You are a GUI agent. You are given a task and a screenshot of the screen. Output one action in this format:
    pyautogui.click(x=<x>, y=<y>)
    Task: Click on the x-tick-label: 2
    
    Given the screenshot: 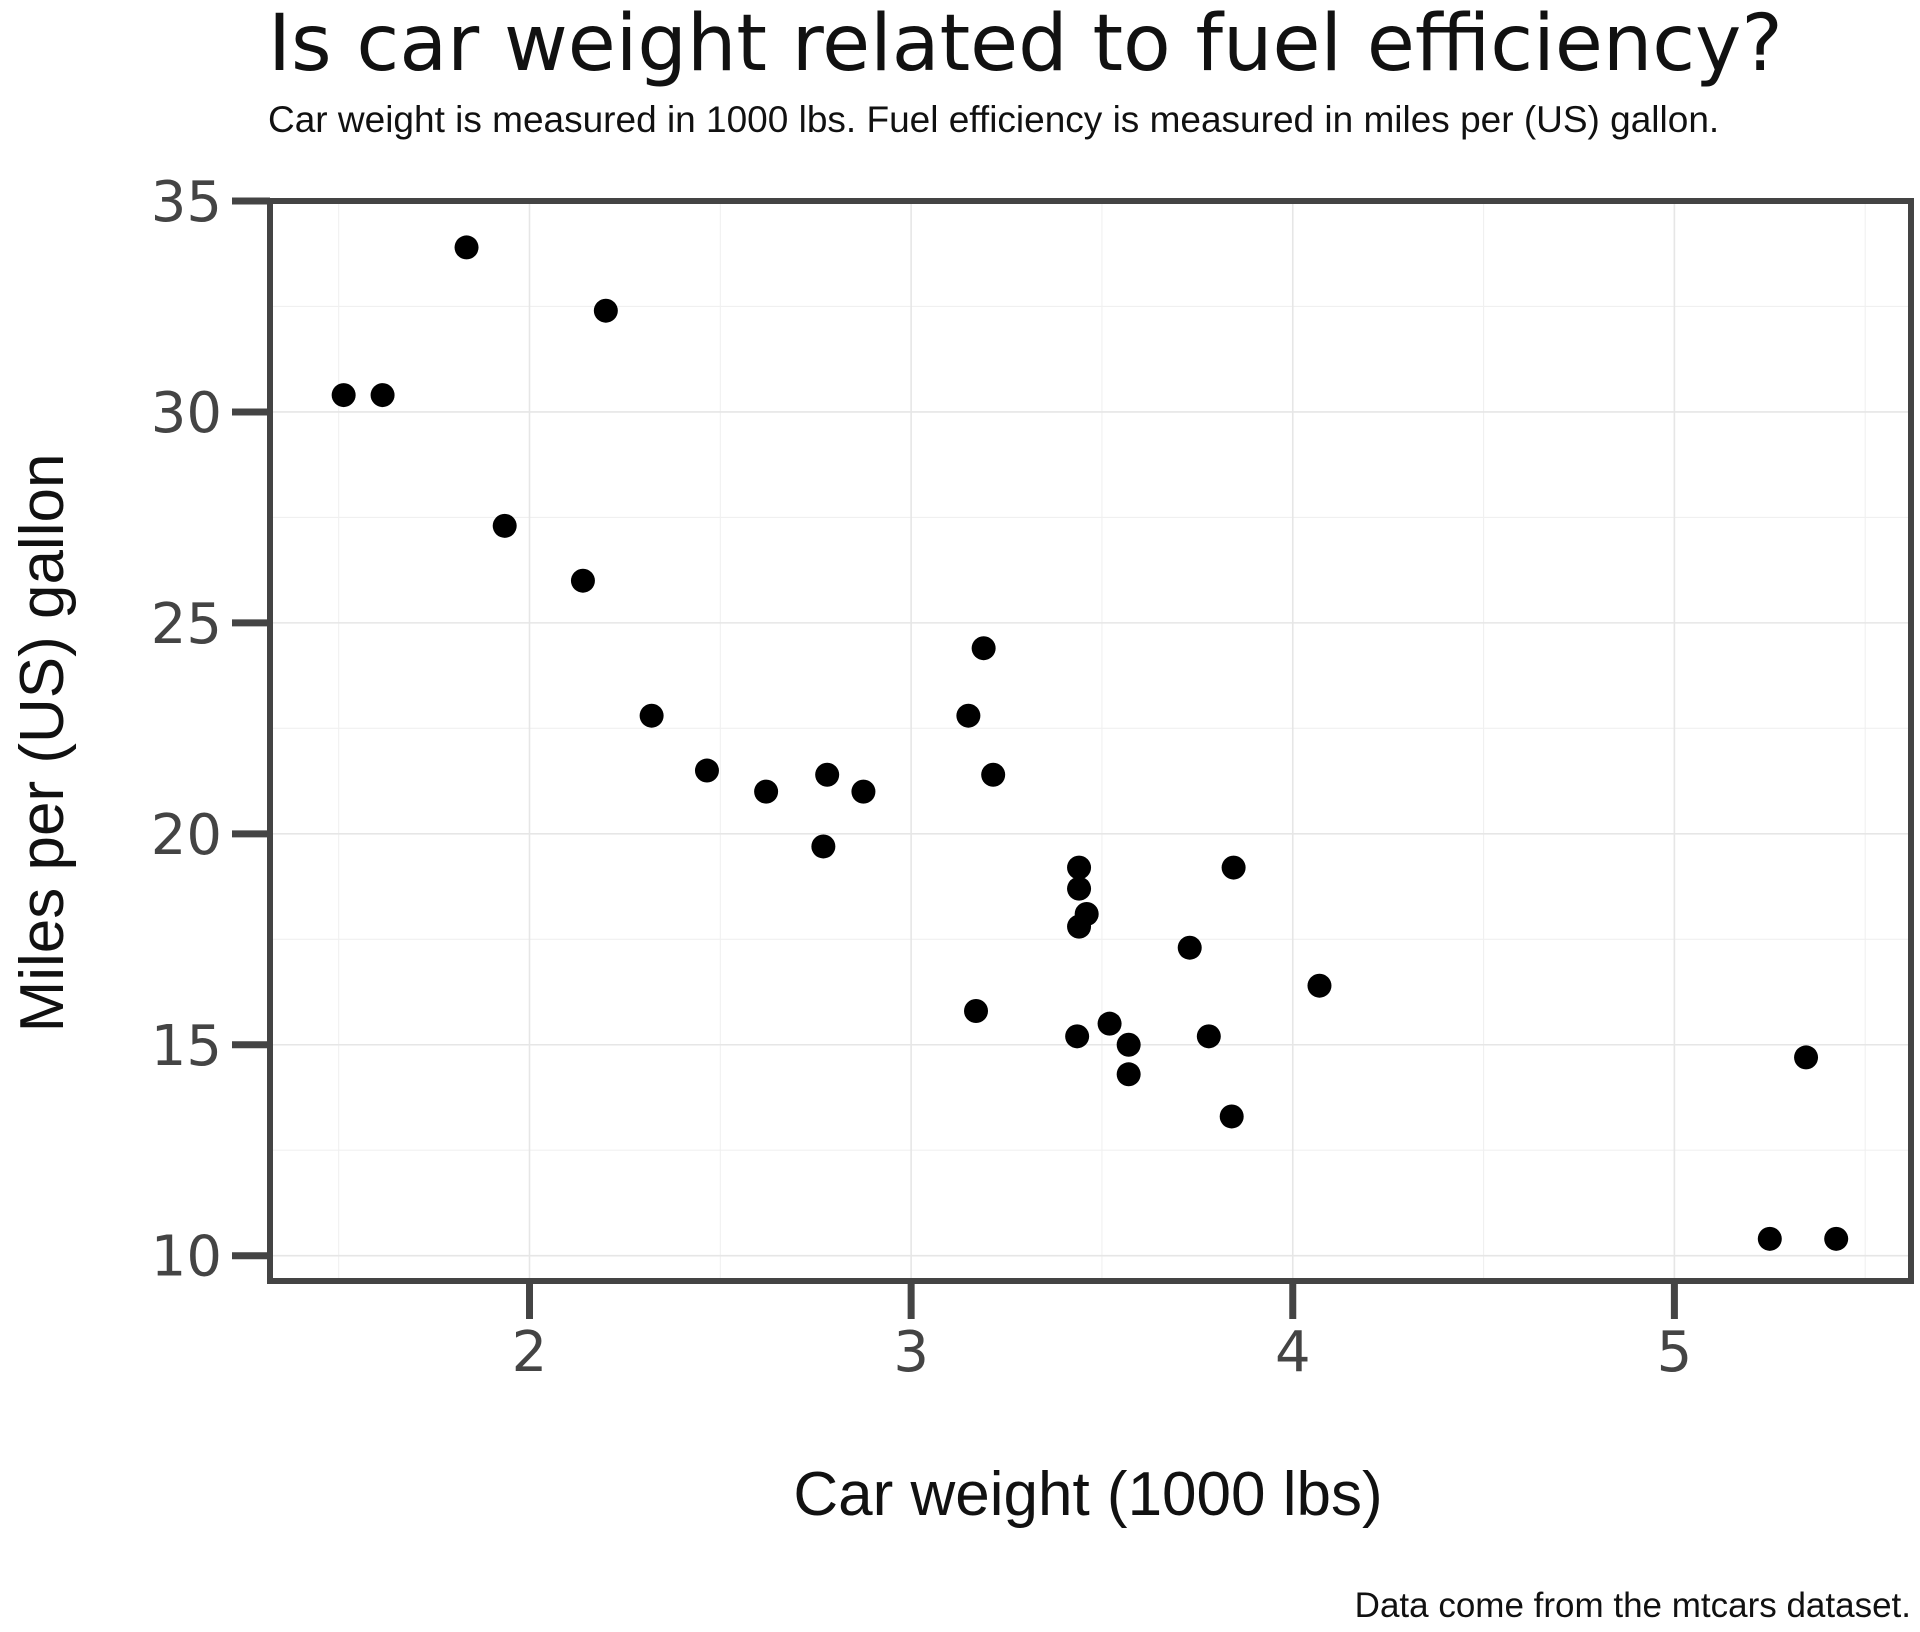 What is the action you would take?
    pyautogui.click(x=530, y=1352)
    